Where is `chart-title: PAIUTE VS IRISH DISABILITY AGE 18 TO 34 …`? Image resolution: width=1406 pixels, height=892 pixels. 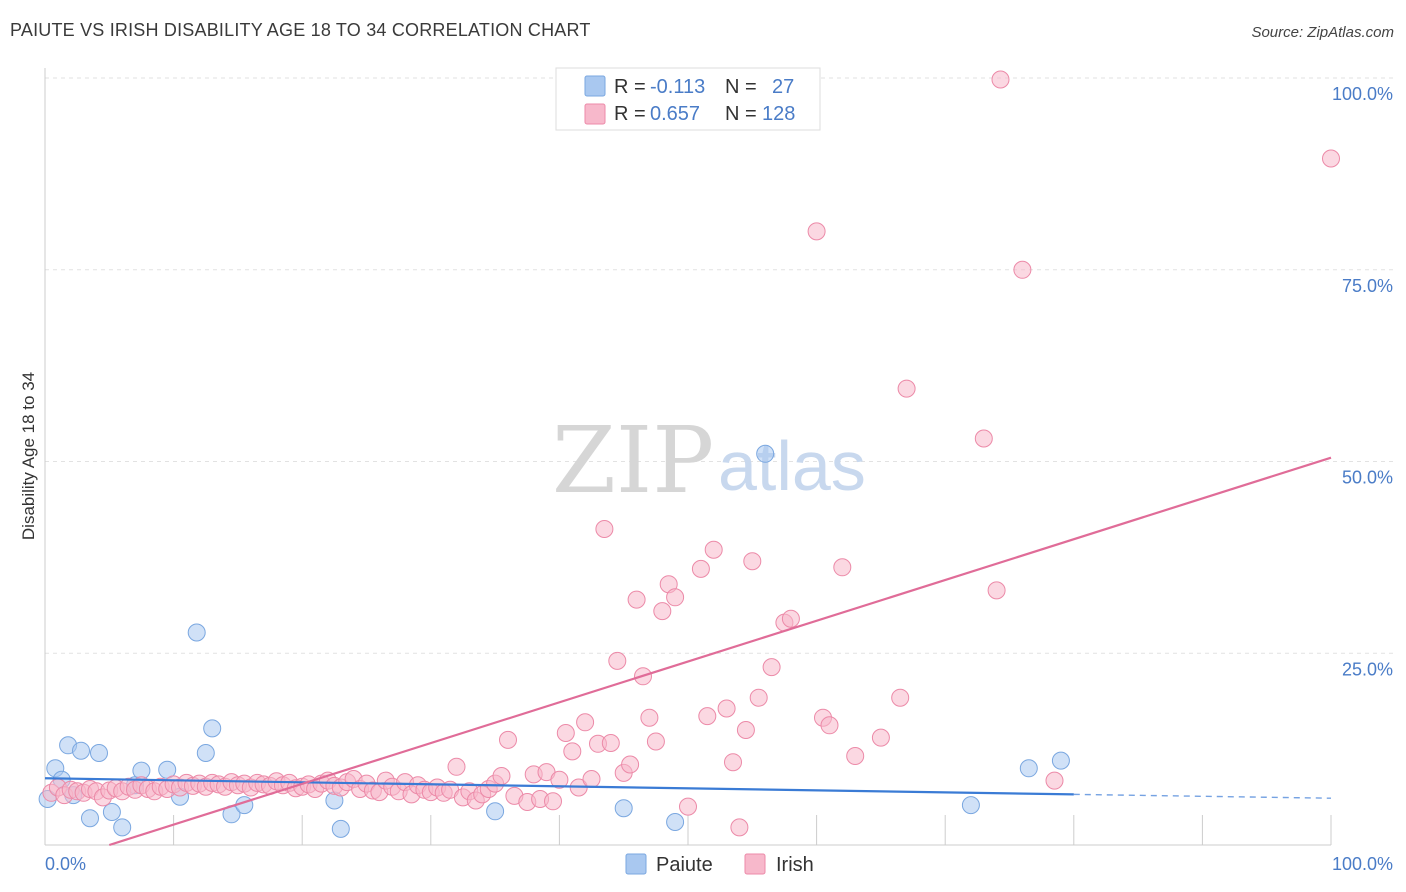
chart-title: PAIUTE VS IRISH DISABILITY AGE 18 TO 34 … is located at coordinates (300, 30).